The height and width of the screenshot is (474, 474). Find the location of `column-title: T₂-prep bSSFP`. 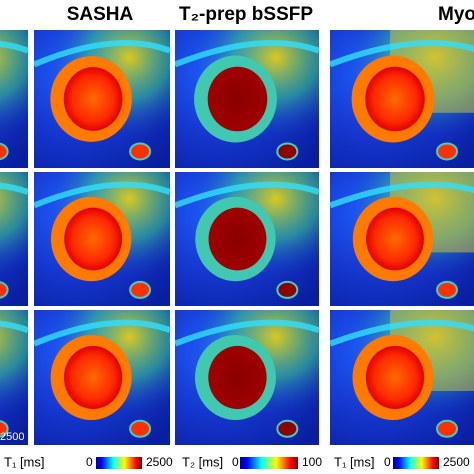

column-title: T₂-prep bSSFP is located at coordinates (246, 14).